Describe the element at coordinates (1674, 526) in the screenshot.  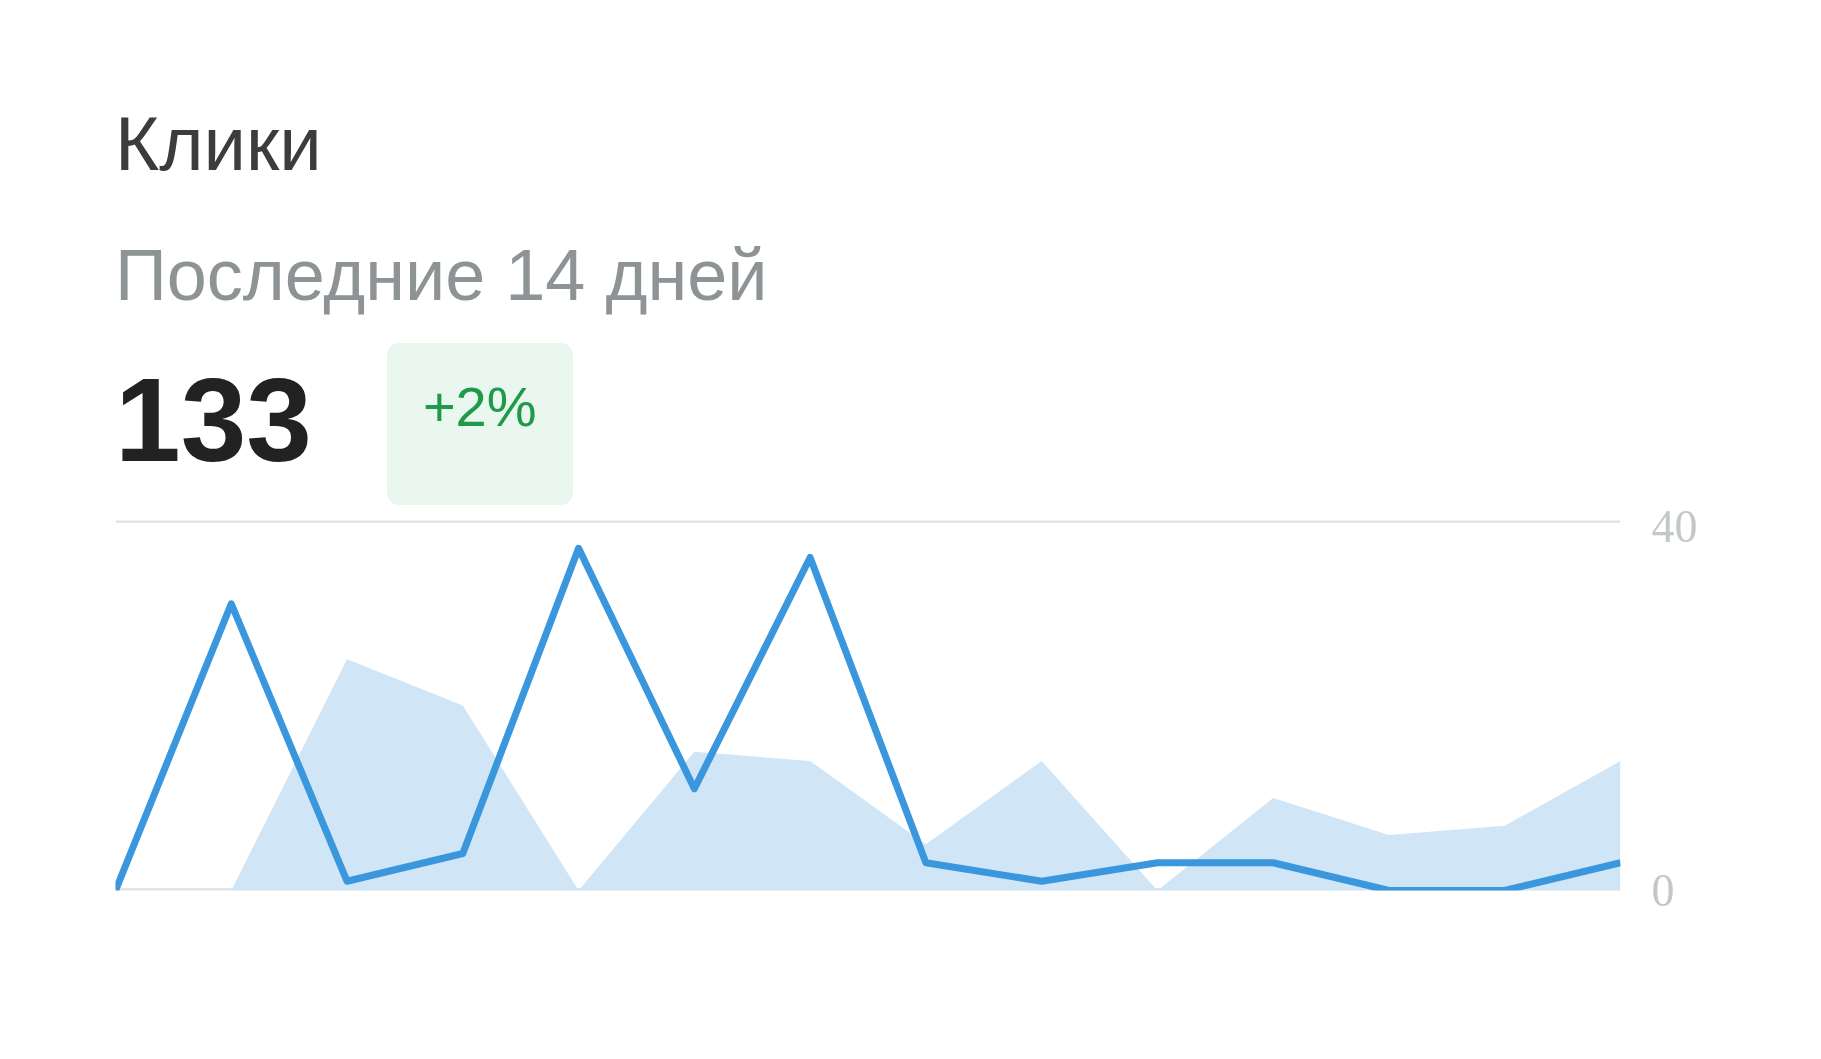
I see `y-tick-label: 40` at that location.